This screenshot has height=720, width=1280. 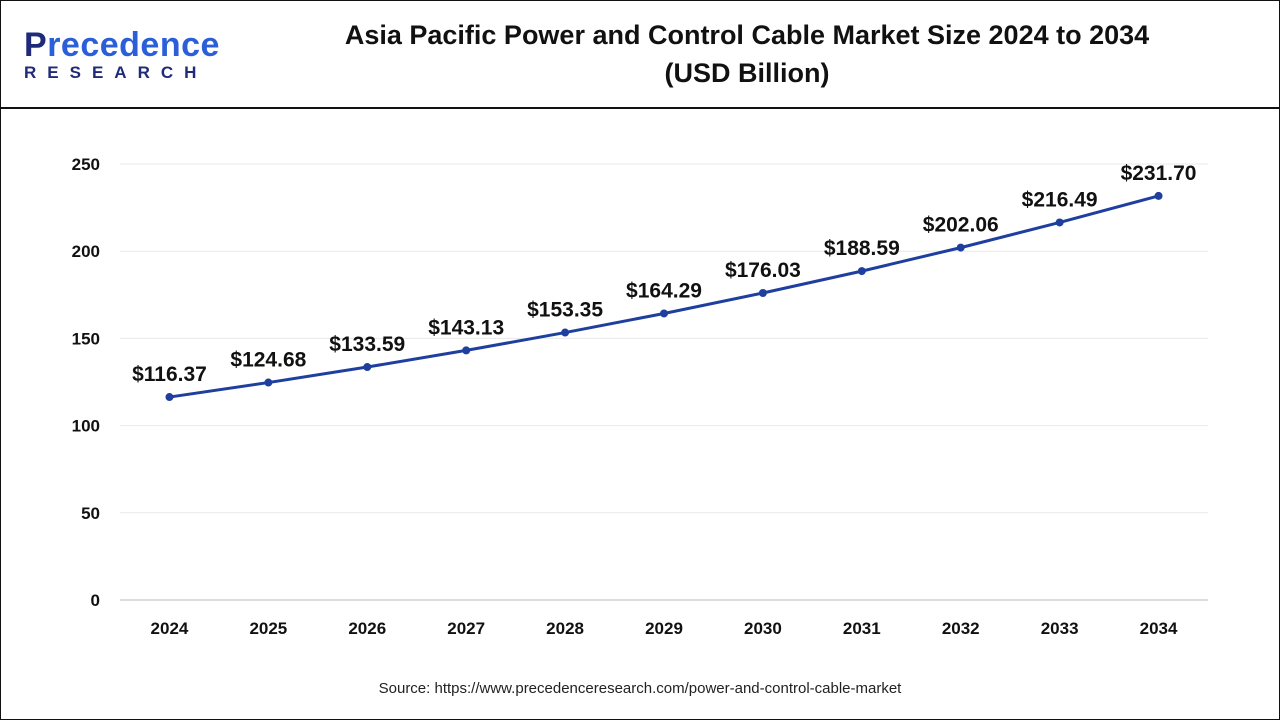 I want to click on x-tick-label: 2032, so click(x=961, y=628).